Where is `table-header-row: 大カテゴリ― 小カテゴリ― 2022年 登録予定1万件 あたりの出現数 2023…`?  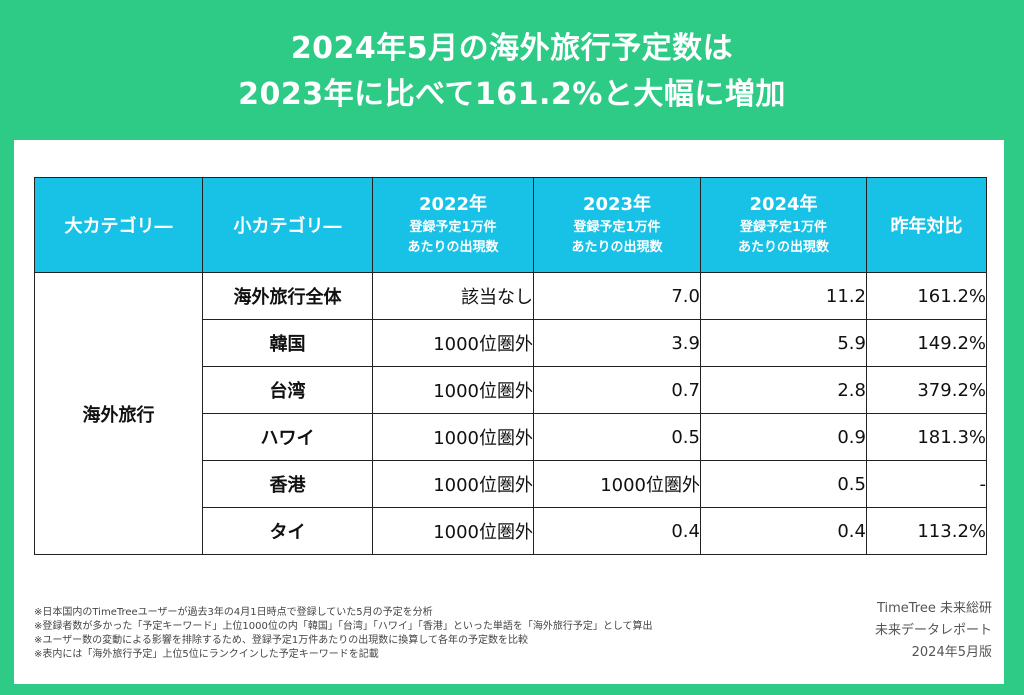 table-header-row: 大カテゴリ― 小カテゴリ― 2022年 登録予定1万件 あたりの出現数 2023… is located at coordinates (510, 225).